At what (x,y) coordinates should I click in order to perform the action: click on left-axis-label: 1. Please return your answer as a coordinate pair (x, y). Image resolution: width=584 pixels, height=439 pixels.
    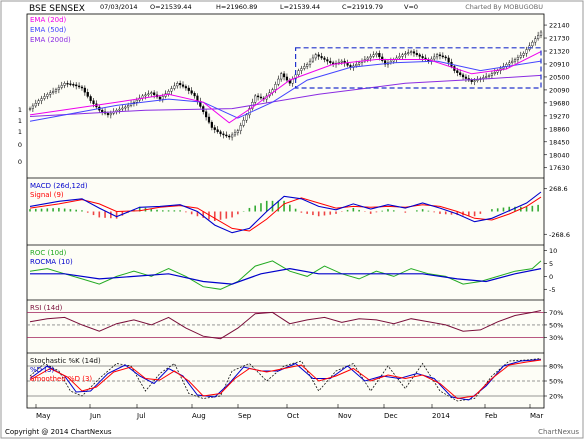
    Looking at the image, I should click on (20, 121).